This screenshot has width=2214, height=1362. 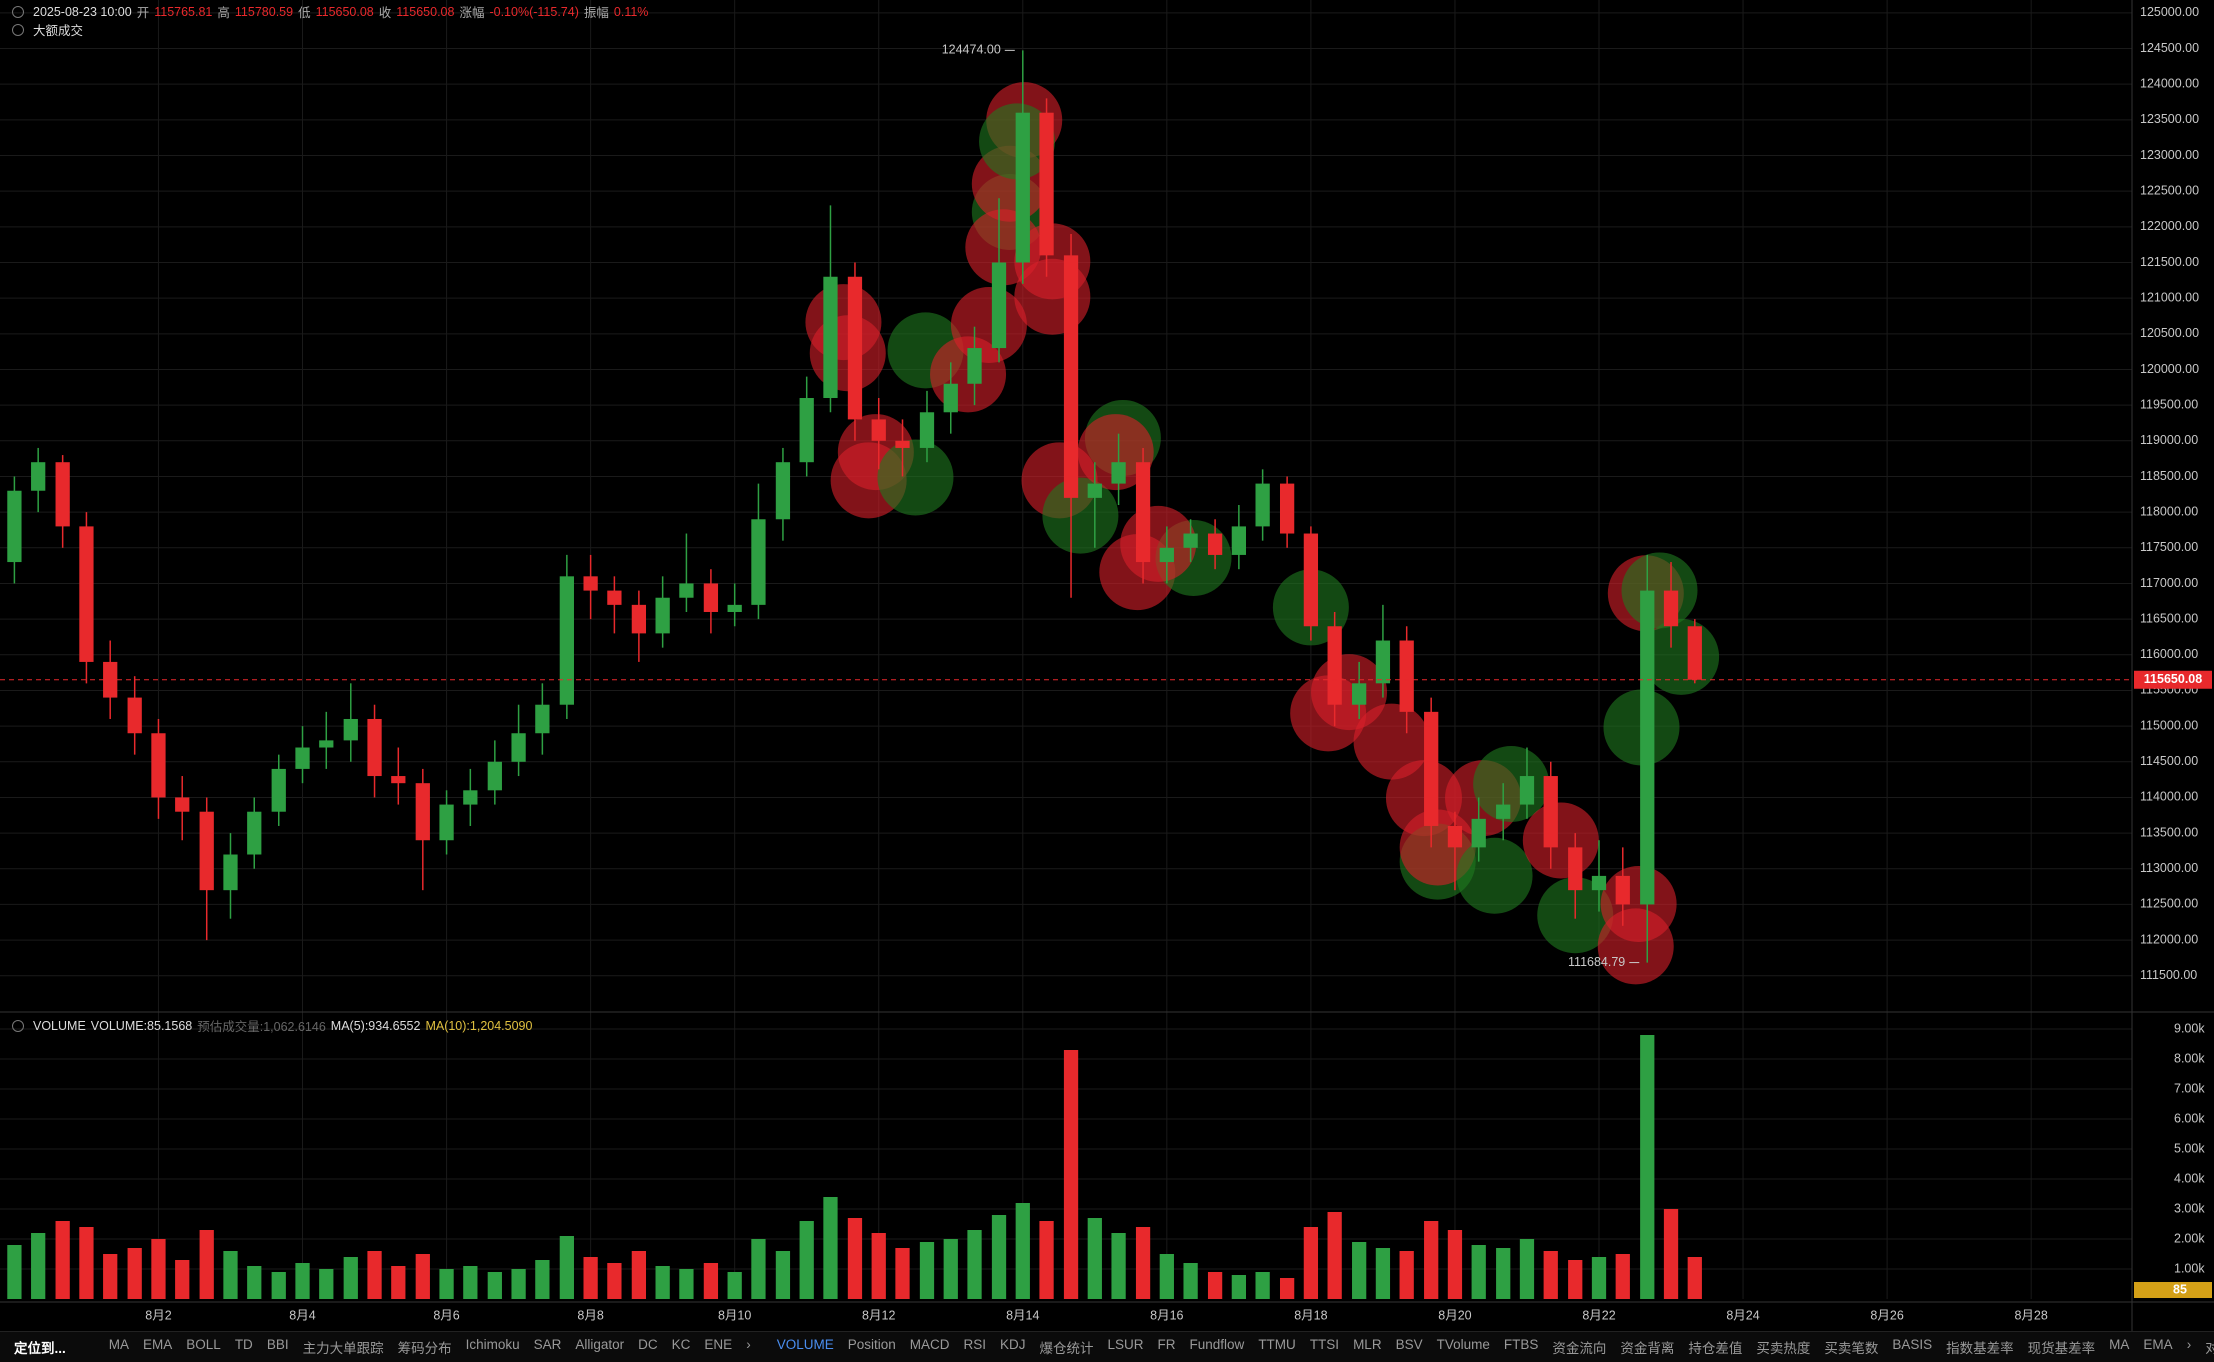 What do you see at coordinates (343, 1348) in the screenshot?
I see `toolbar-item: 主力大单跟踪` at bounding box center [343, 1348].